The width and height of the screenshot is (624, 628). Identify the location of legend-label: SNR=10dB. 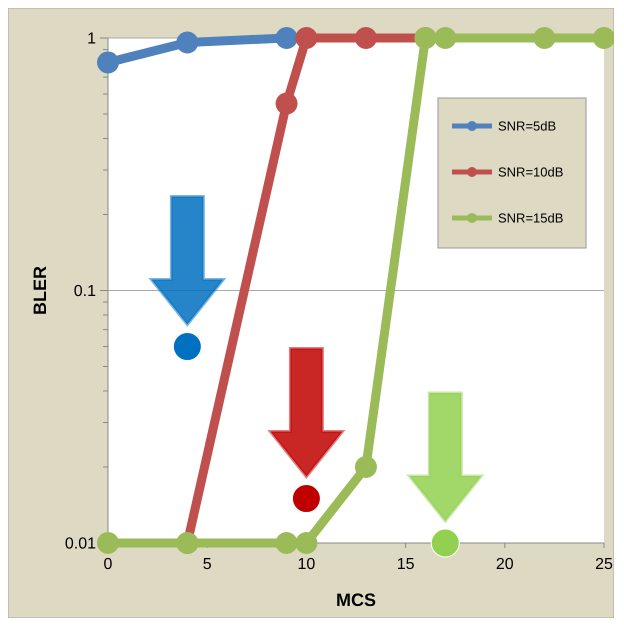
(531, 172).